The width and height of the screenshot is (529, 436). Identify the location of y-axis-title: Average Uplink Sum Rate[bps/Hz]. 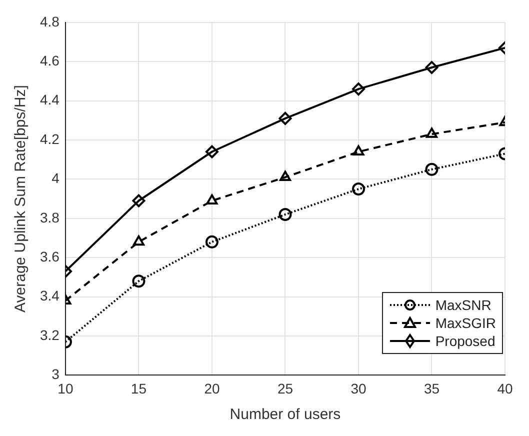
(21, 198).